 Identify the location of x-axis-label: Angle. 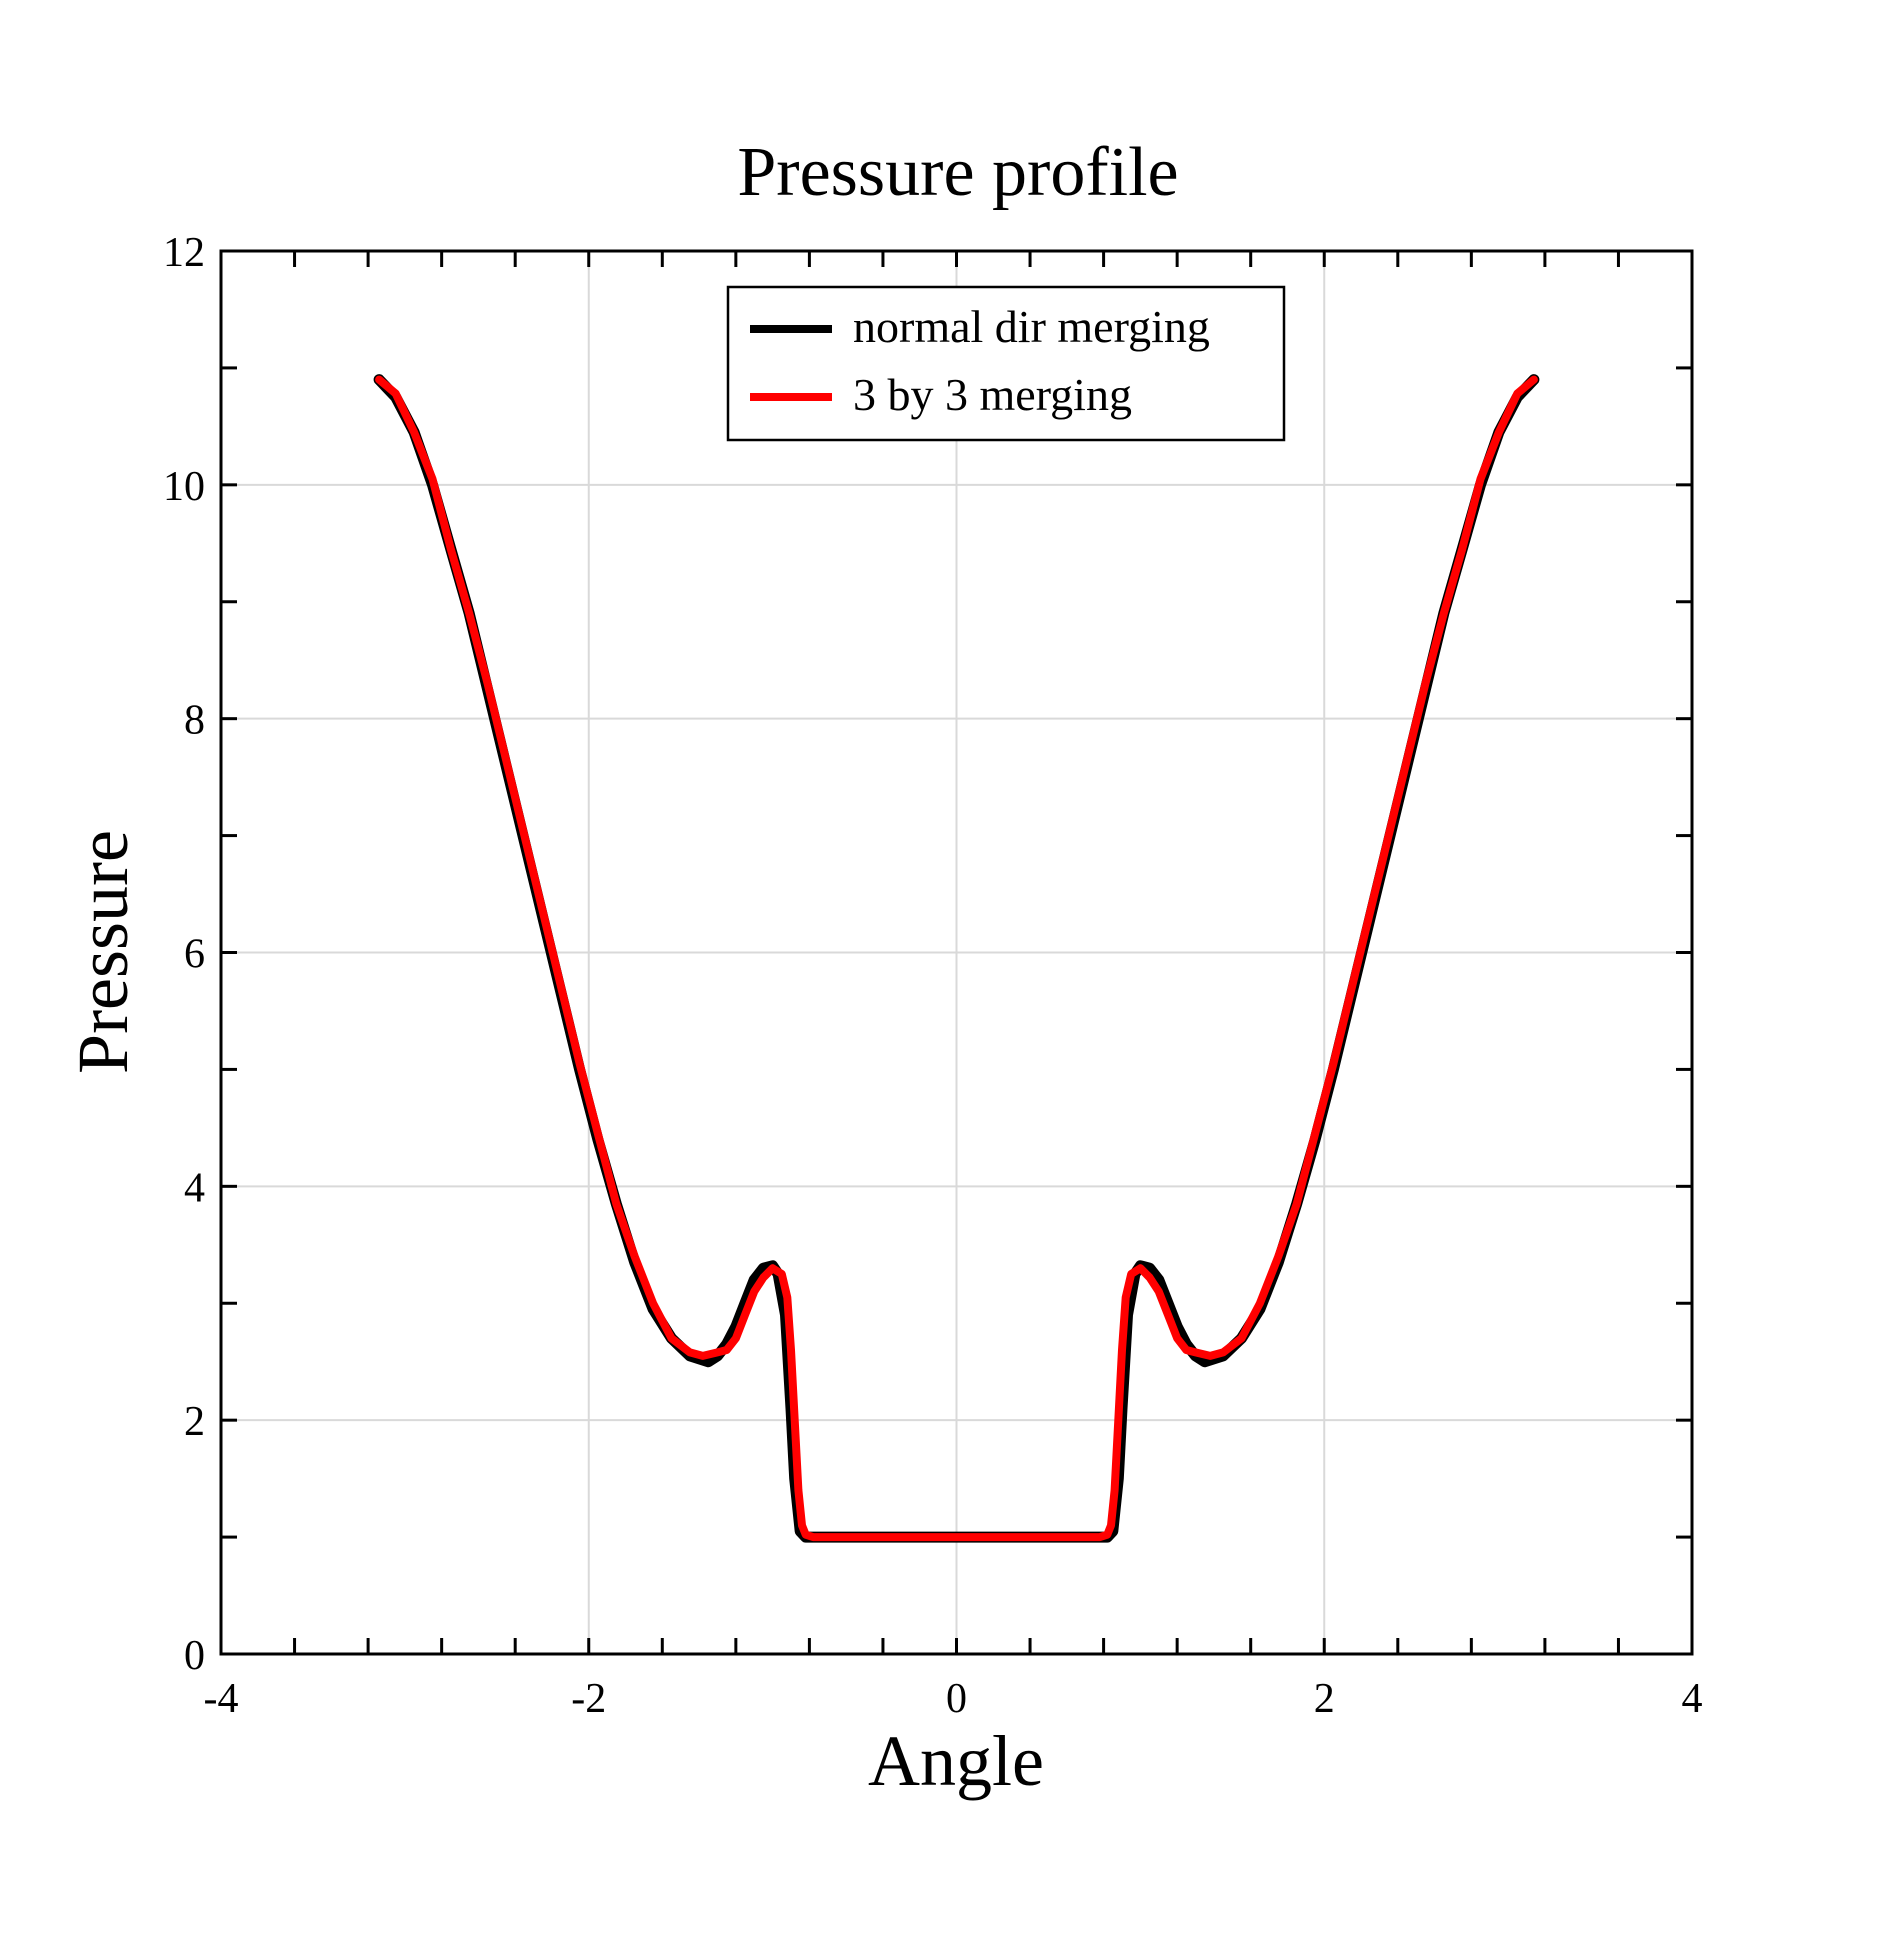
(956, 1761).